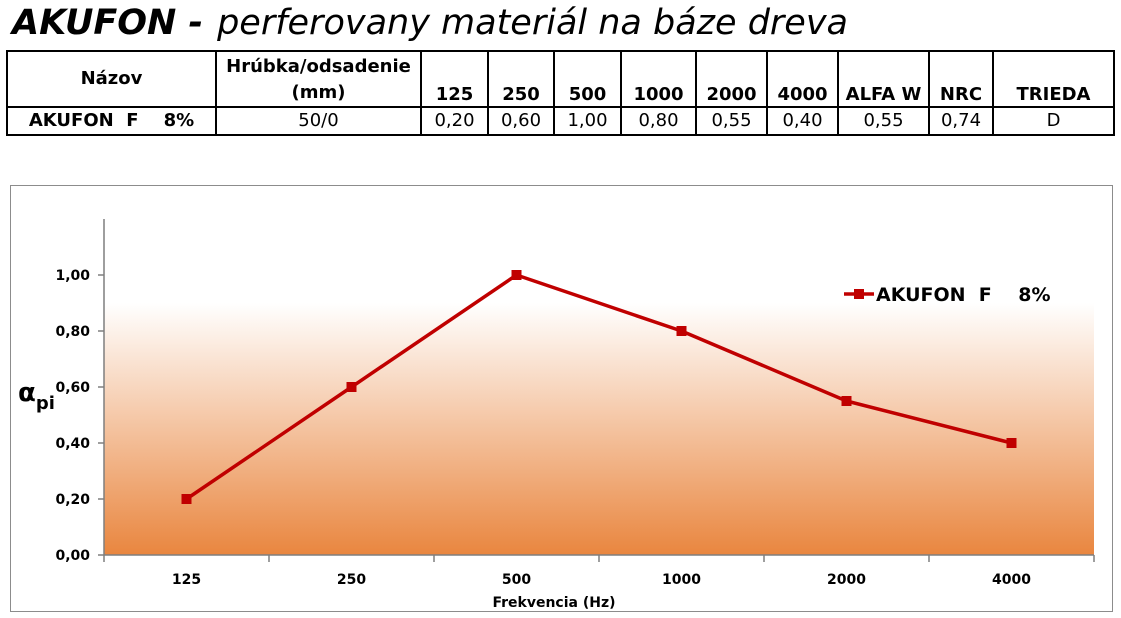 The image size is (1121, 618). Describe the element at coordinates (731, 79) in the screenshot. I see `header-2000: 2000` at that location.